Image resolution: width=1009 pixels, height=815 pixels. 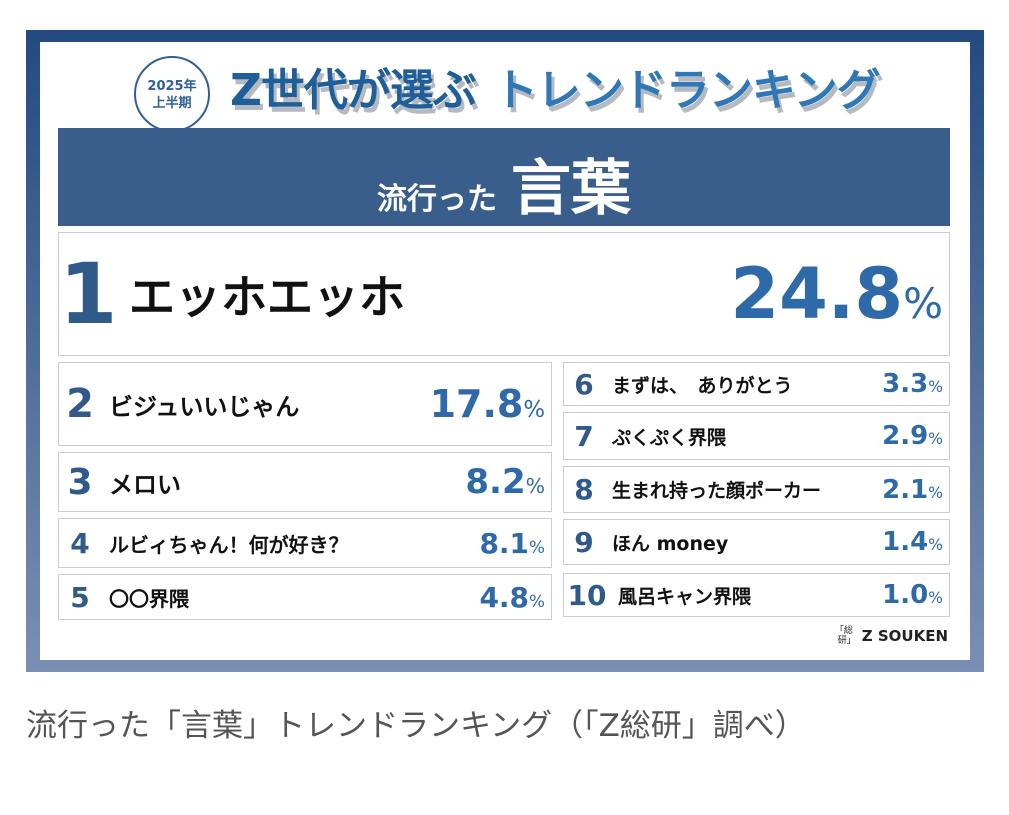 What do you see at coordinates (305, 597) in the screenshot?
I see `ranking-row-5: 5 〇〇界隈 4.8%` at bounding box center [305, 597].